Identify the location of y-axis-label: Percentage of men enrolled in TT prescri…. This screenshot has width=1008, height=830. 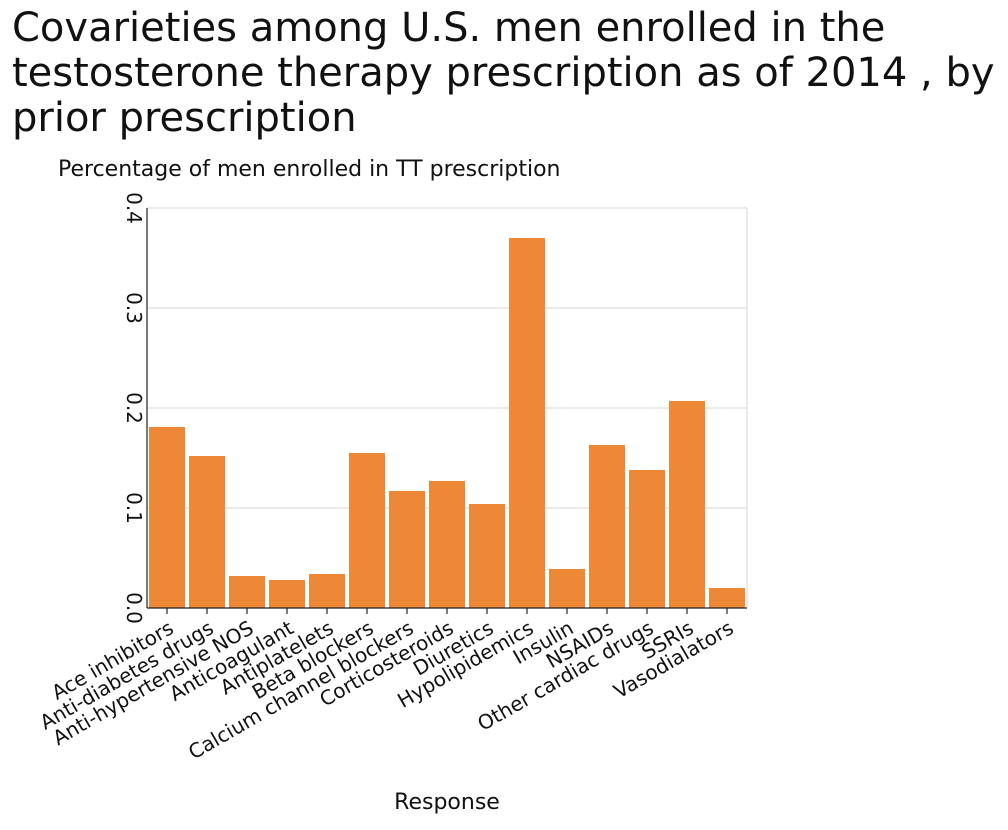
(309, 169).